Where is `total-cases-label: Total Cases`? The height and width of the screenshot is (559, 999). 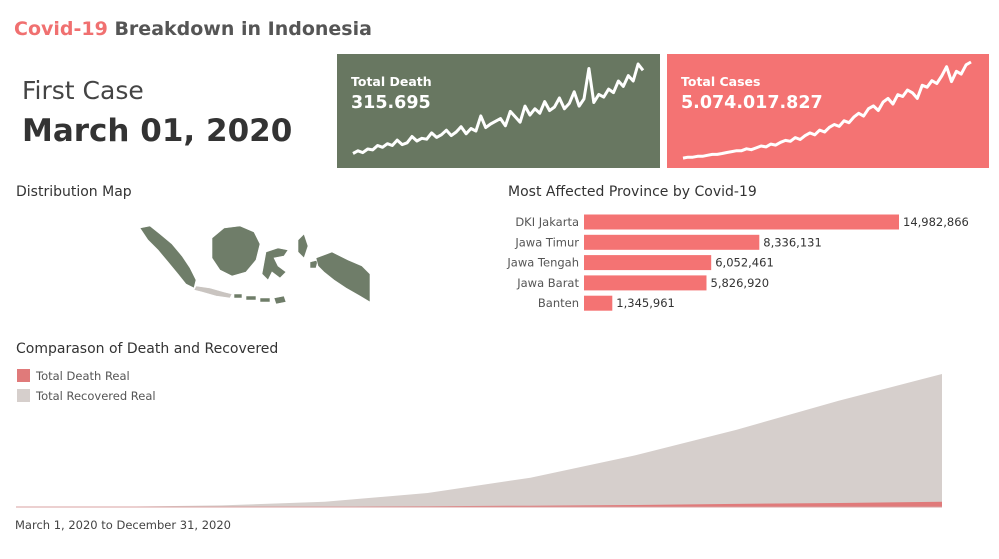
total-cases-label: Total Cases is located at coordinates (721, 81).